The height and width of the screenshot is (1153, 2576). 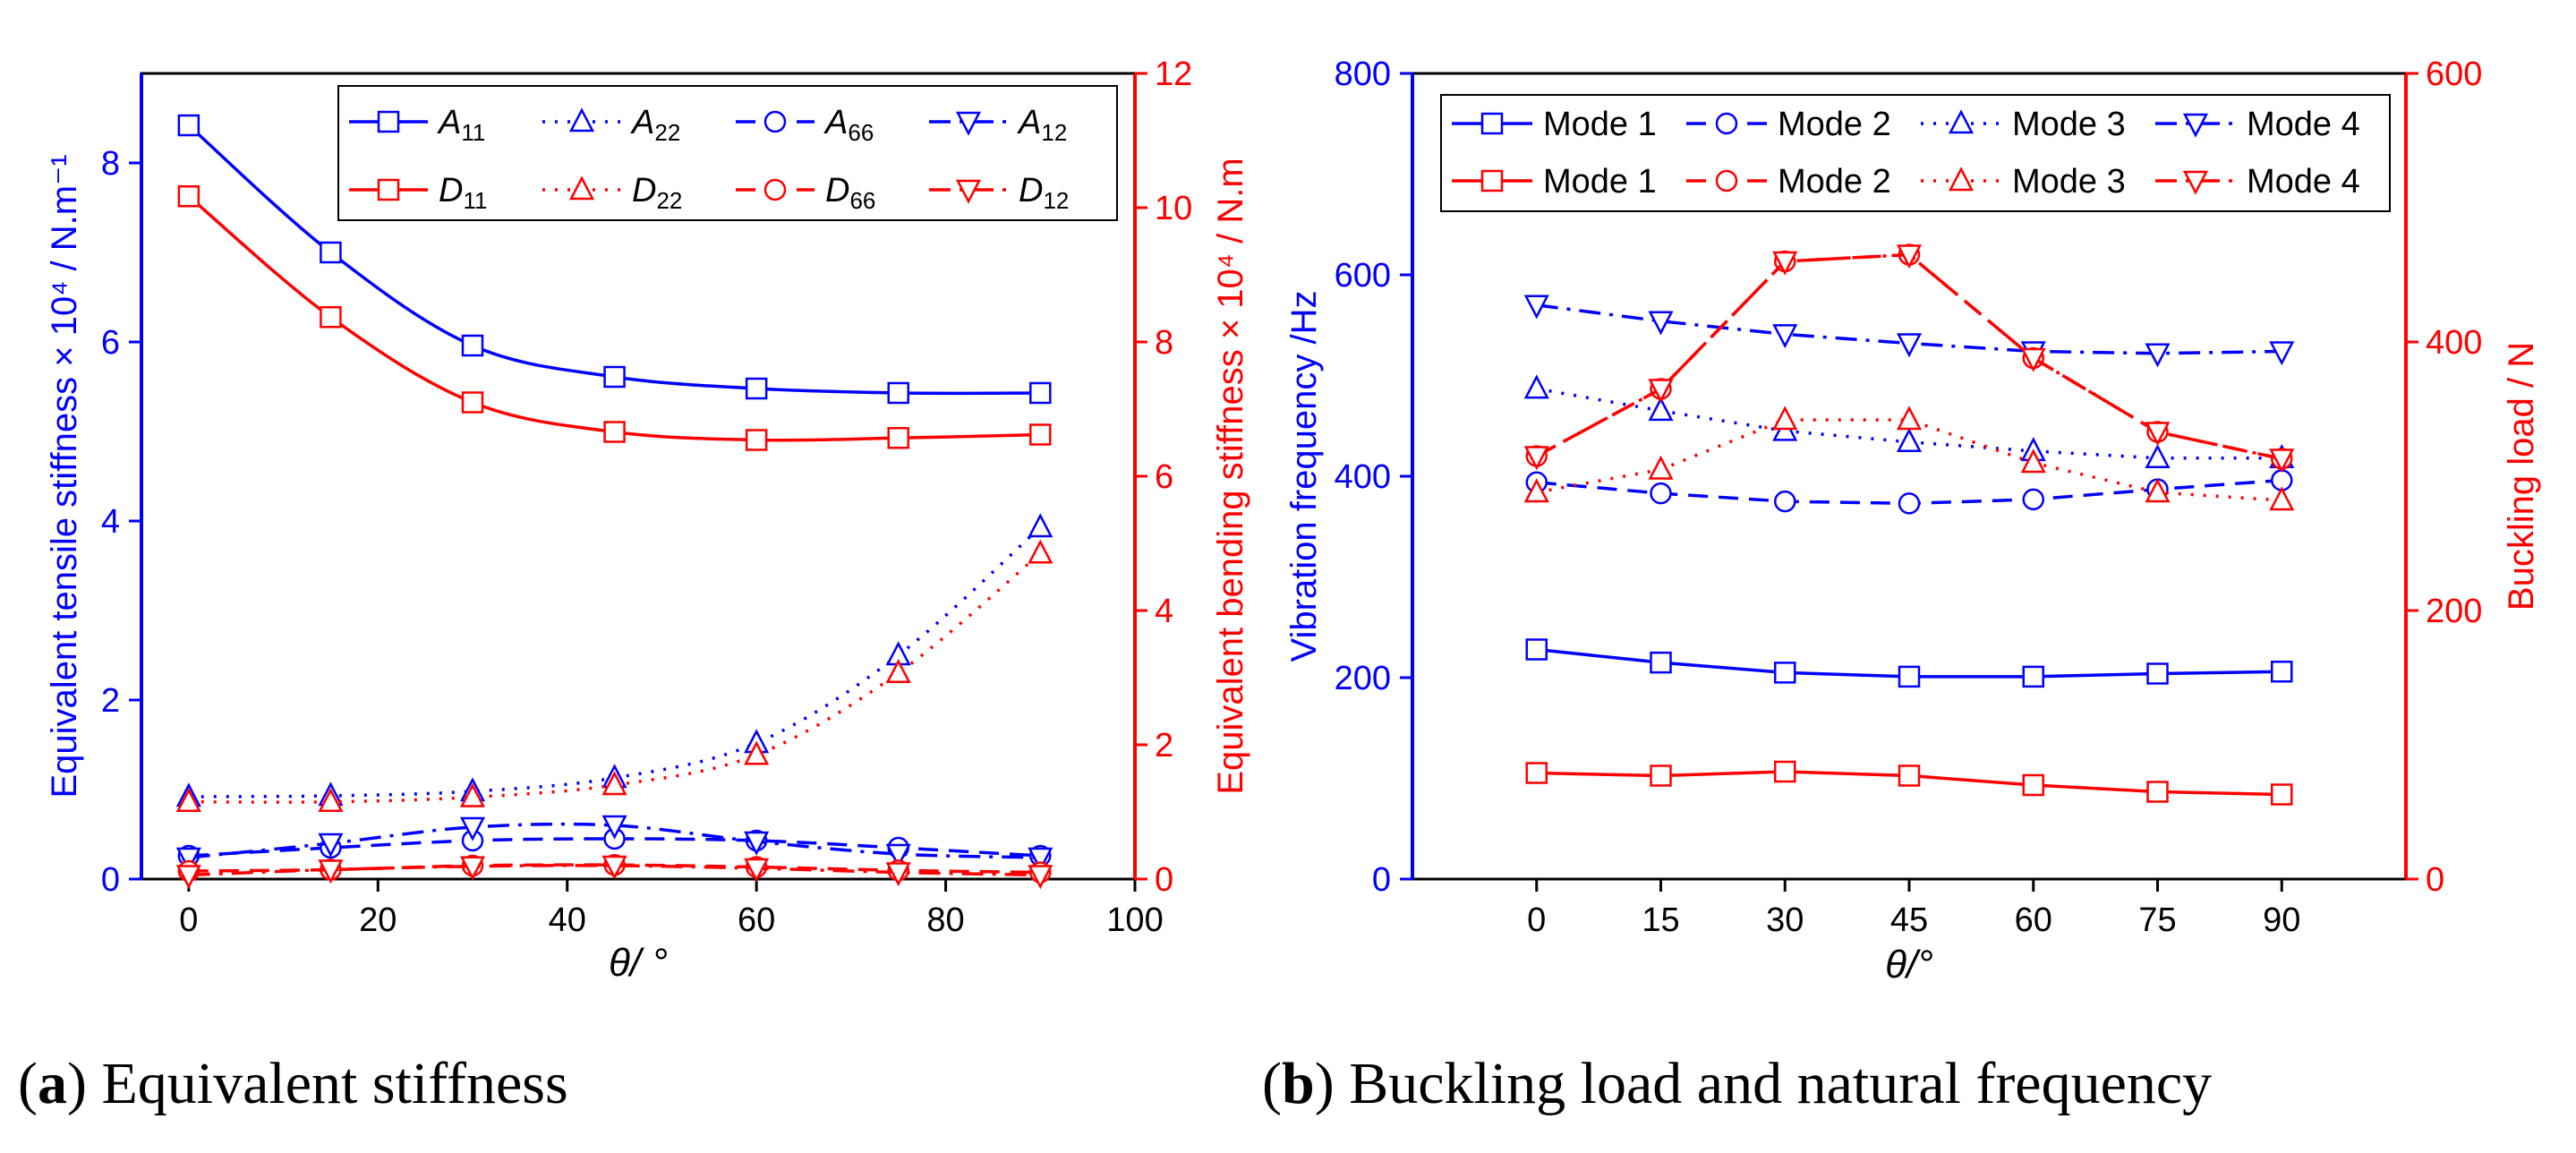 I want to click on legend-b-left-square-label: Mode 1, so click(x=1600, y=124).